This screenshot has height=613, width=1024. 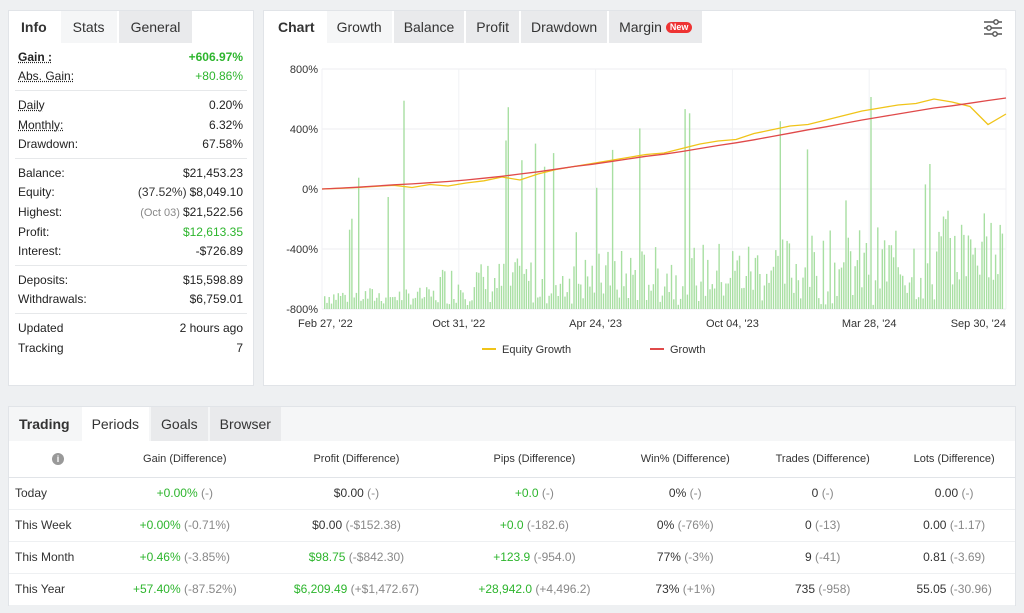 What do you see at coordinates (245, 424) in the screenshot?
I see `tab-browser: Browser` at bounding box center [245, 424].